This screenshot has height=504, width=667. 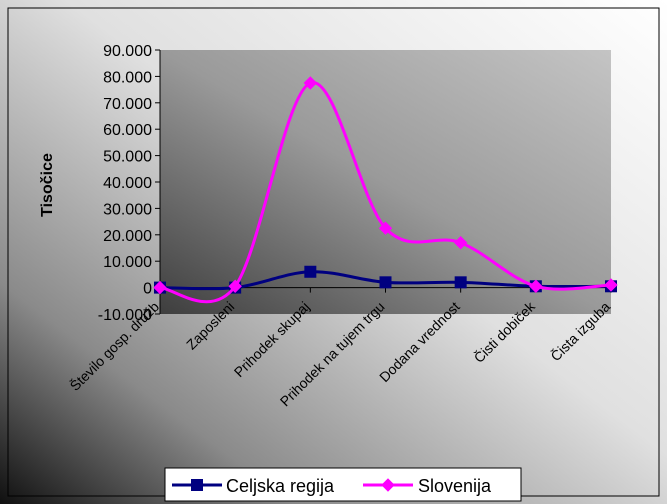 What do you see at coordinates (127, 236) in the screenshot?
I see `y-tick-label: 20.000` at bounding box center [127, 236].